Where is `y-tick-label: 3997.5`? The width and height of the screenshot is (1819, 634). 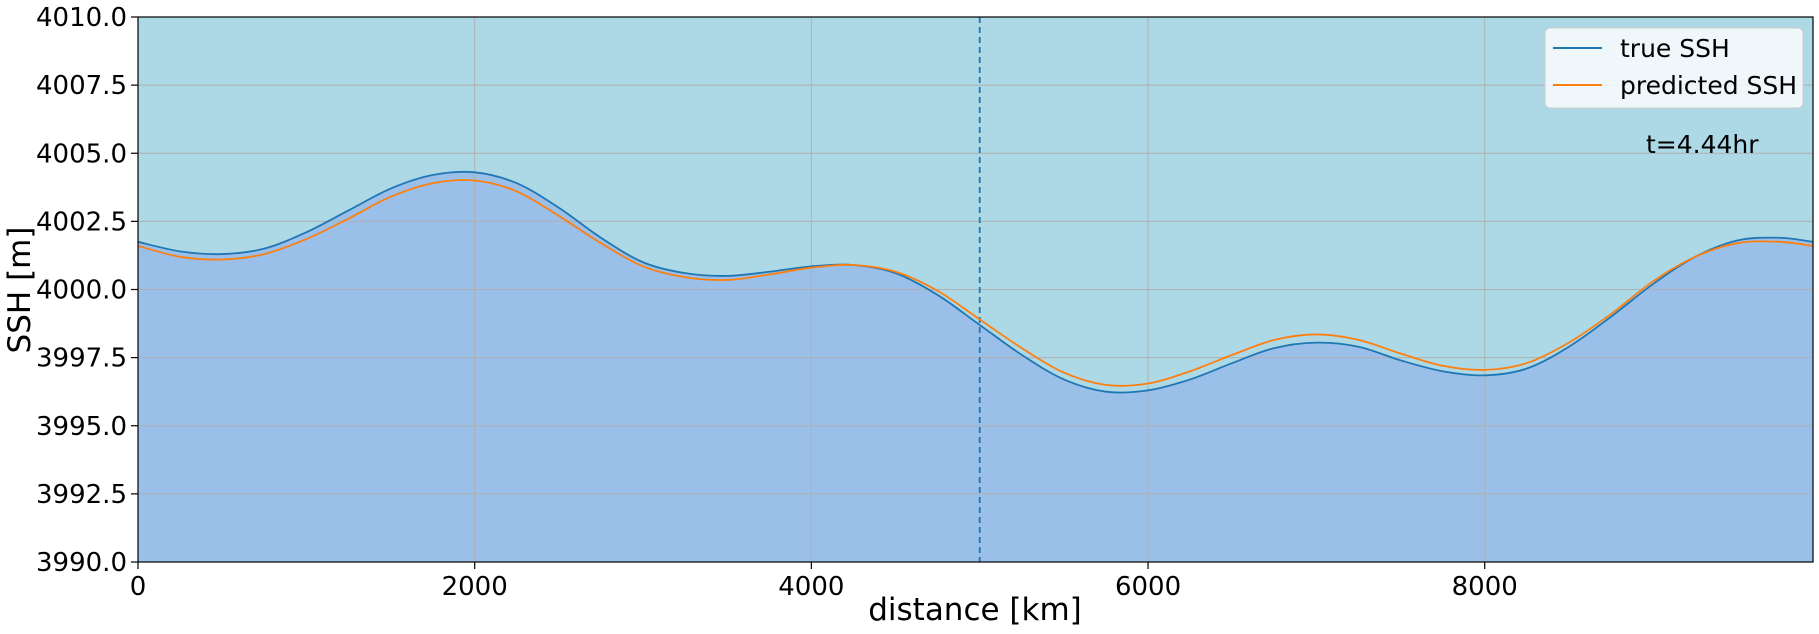
y-tick-label: 3997.5 is located at coordinates (81, 359).